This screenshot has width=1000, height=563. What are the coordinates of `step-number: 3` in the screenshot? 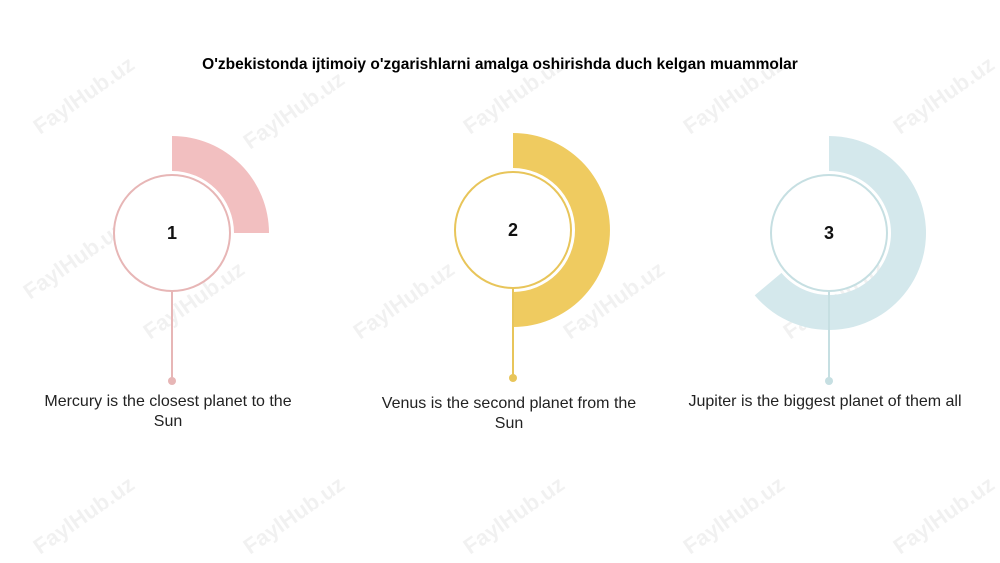 It's located at (829, 233).